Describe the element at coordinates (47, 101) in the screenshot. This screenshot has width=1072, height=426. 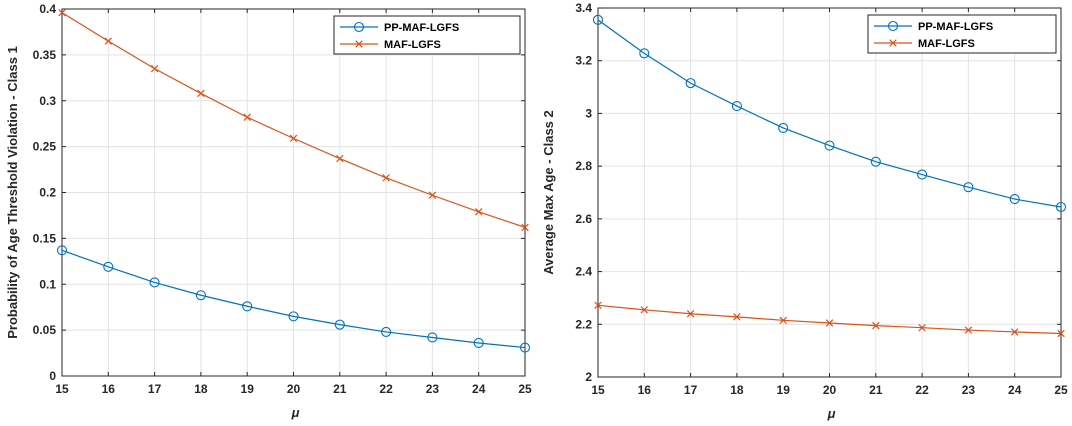
I see `y-tick-label: 0.3` at that location.